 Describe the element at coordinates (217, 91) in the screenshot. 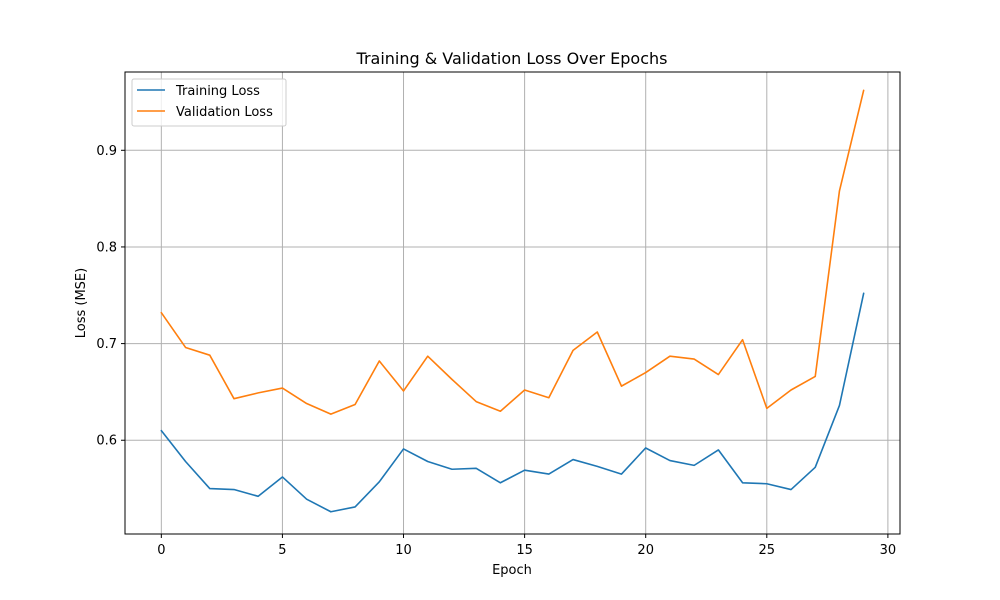

I see `legend-label: Training Loss` at that location.